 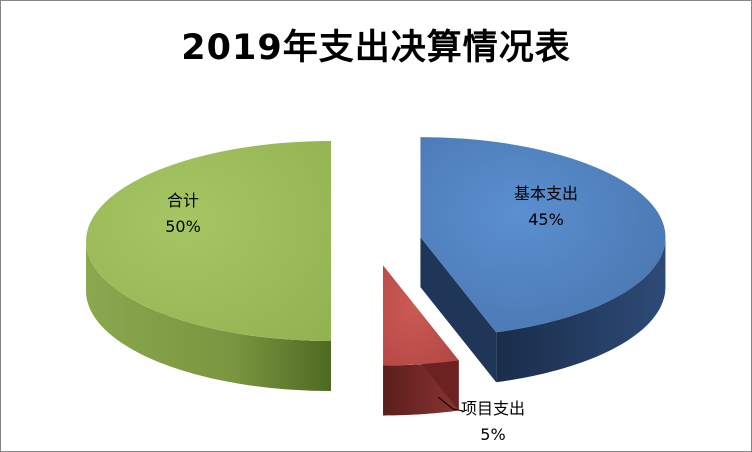 I want to click on slice-name-label-0: 基本支出, so click(x=546, y=193).